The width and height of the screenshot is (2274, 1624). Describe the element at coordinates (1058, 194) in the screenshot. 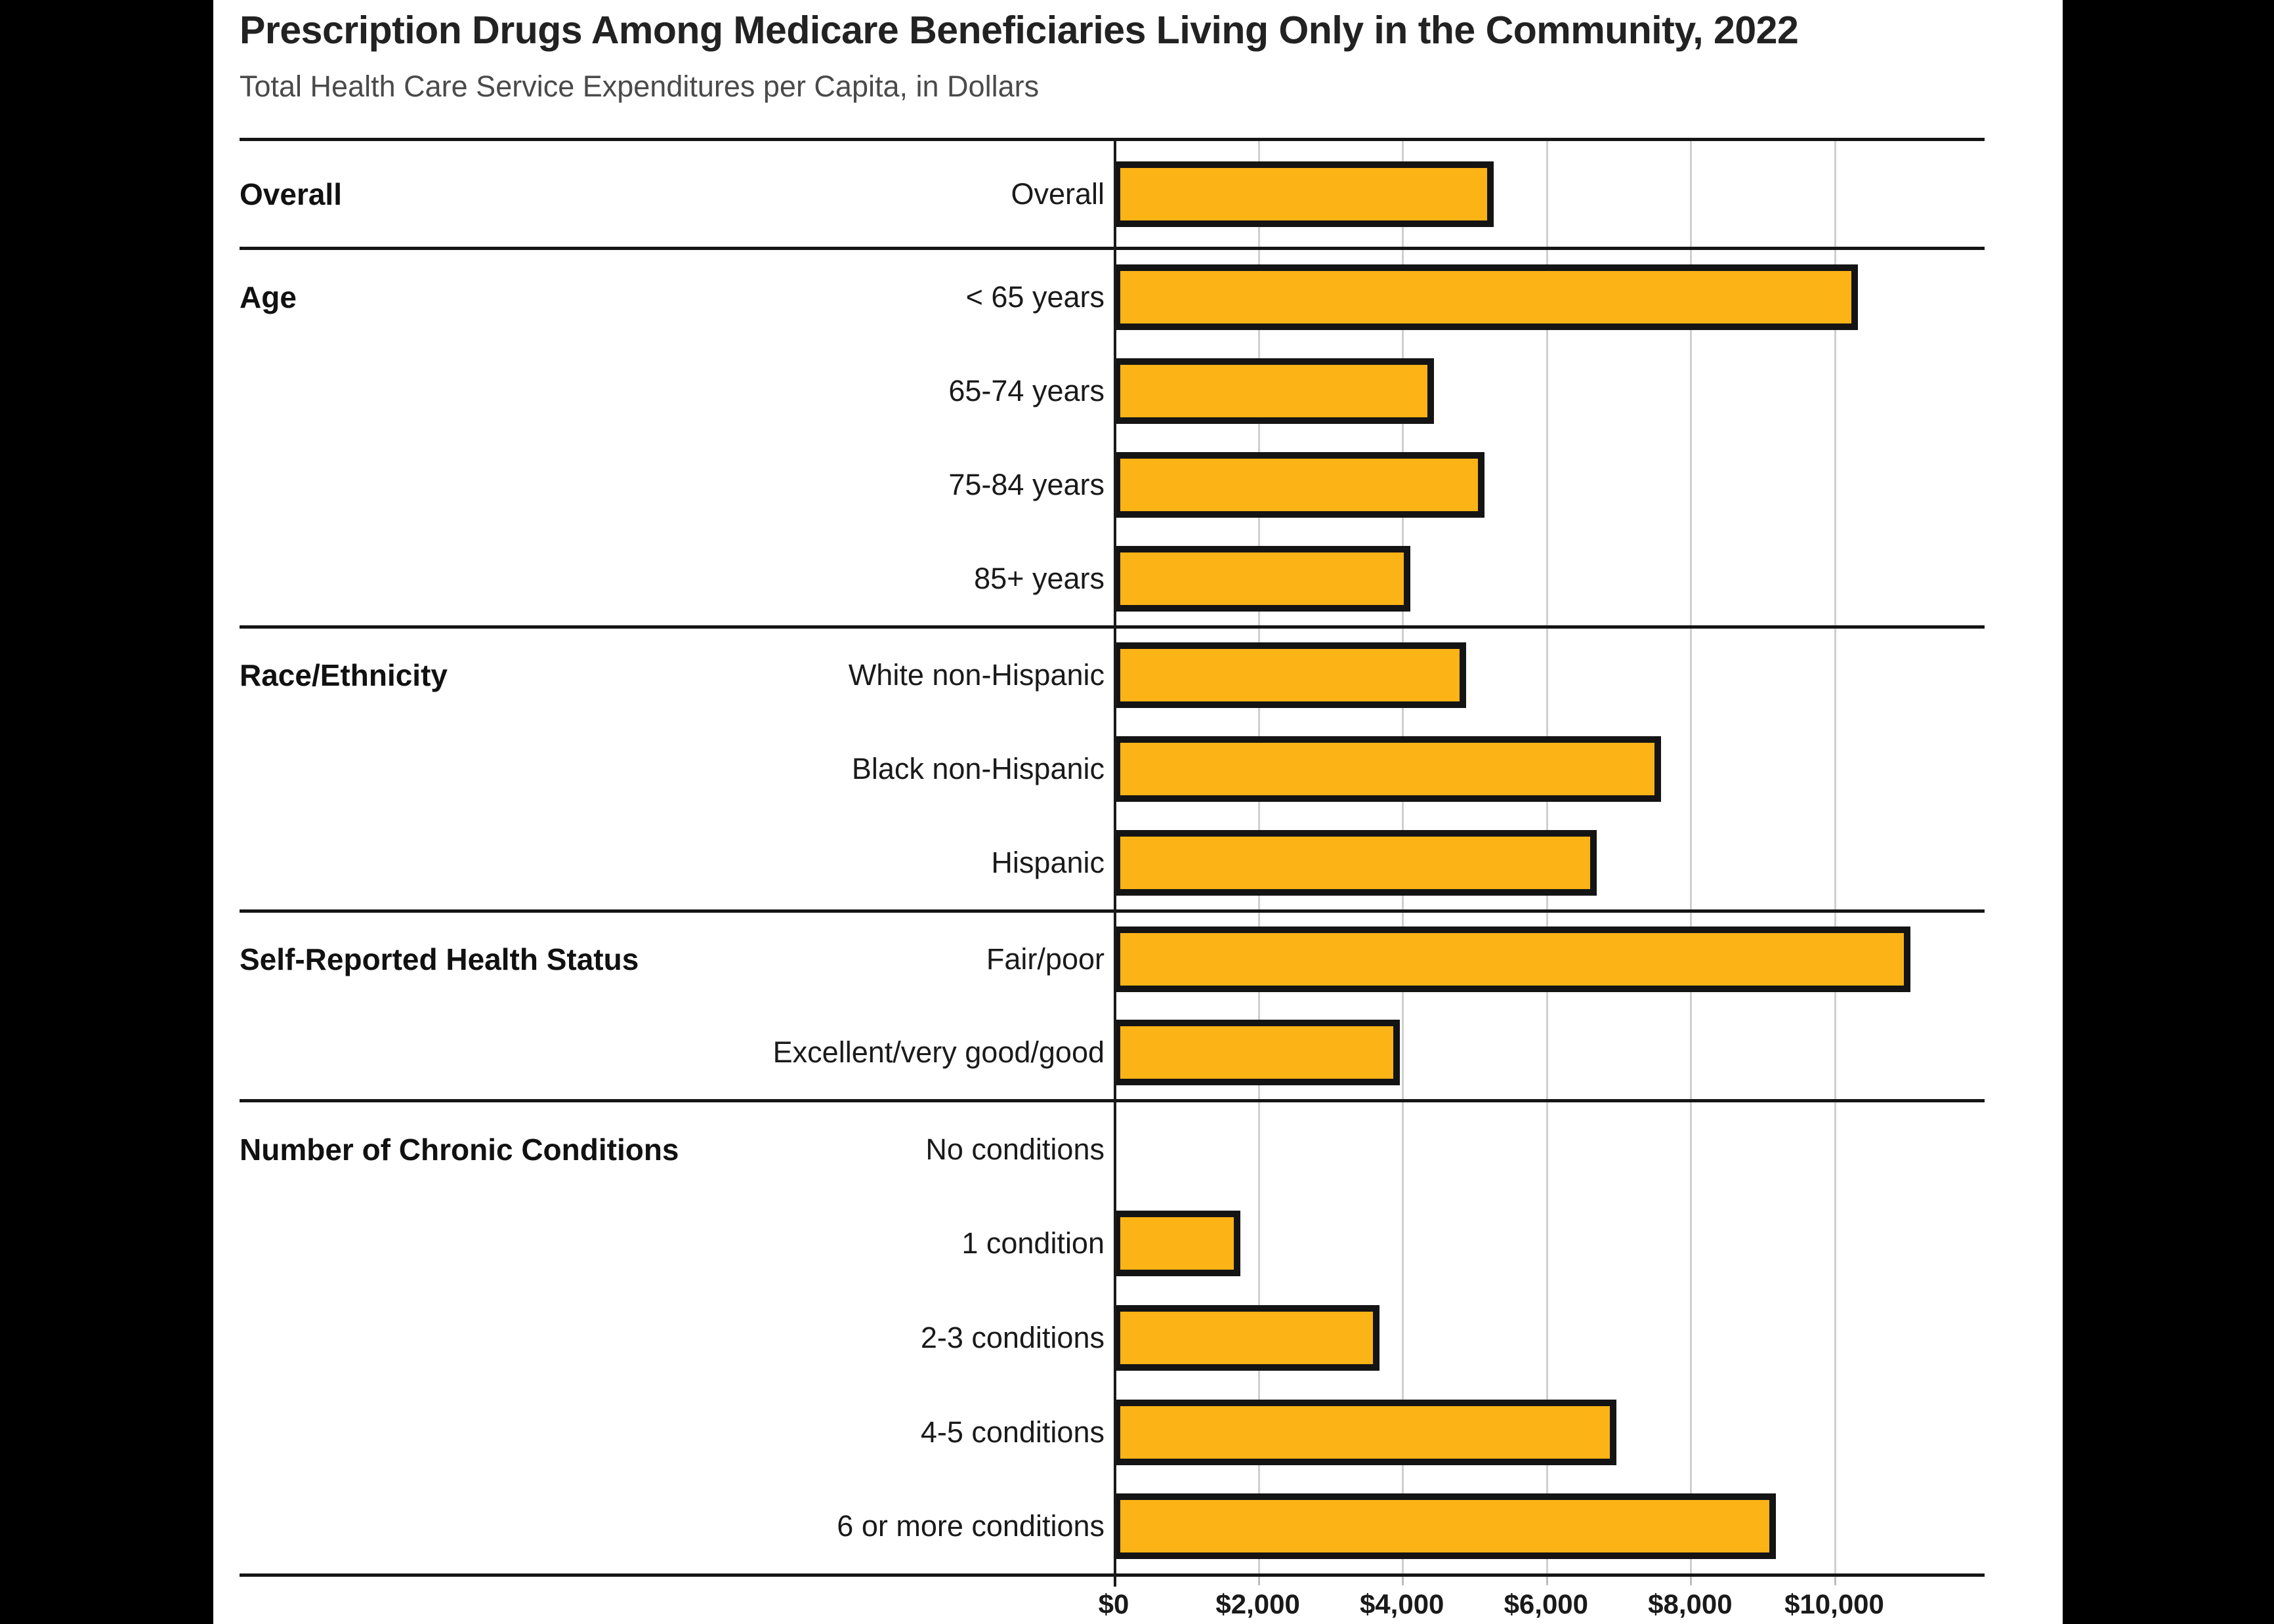

I see `bar-label-overall: Overall` at that location.